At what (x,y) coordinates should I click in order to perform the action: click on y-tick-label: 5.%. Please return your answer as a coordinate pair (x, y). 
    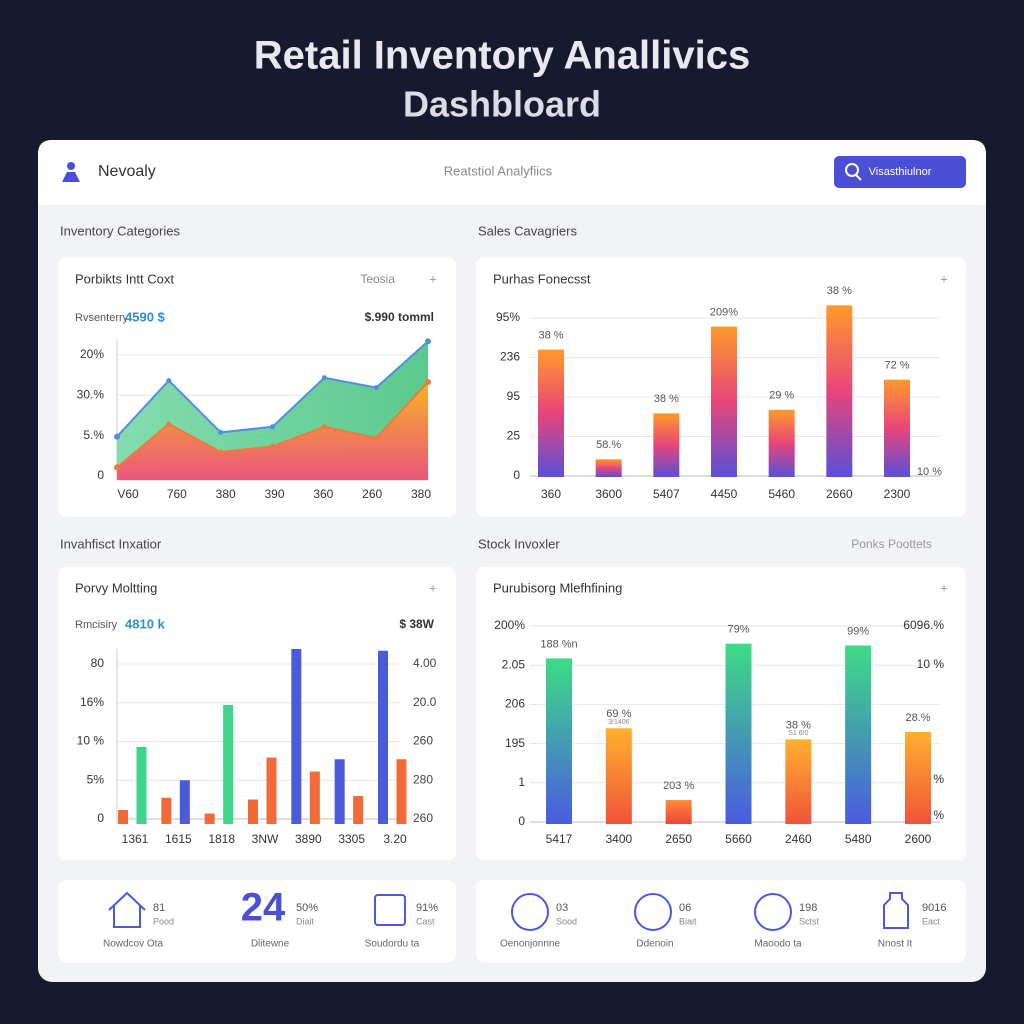
    Looking at the image, I should click on (93, 435).